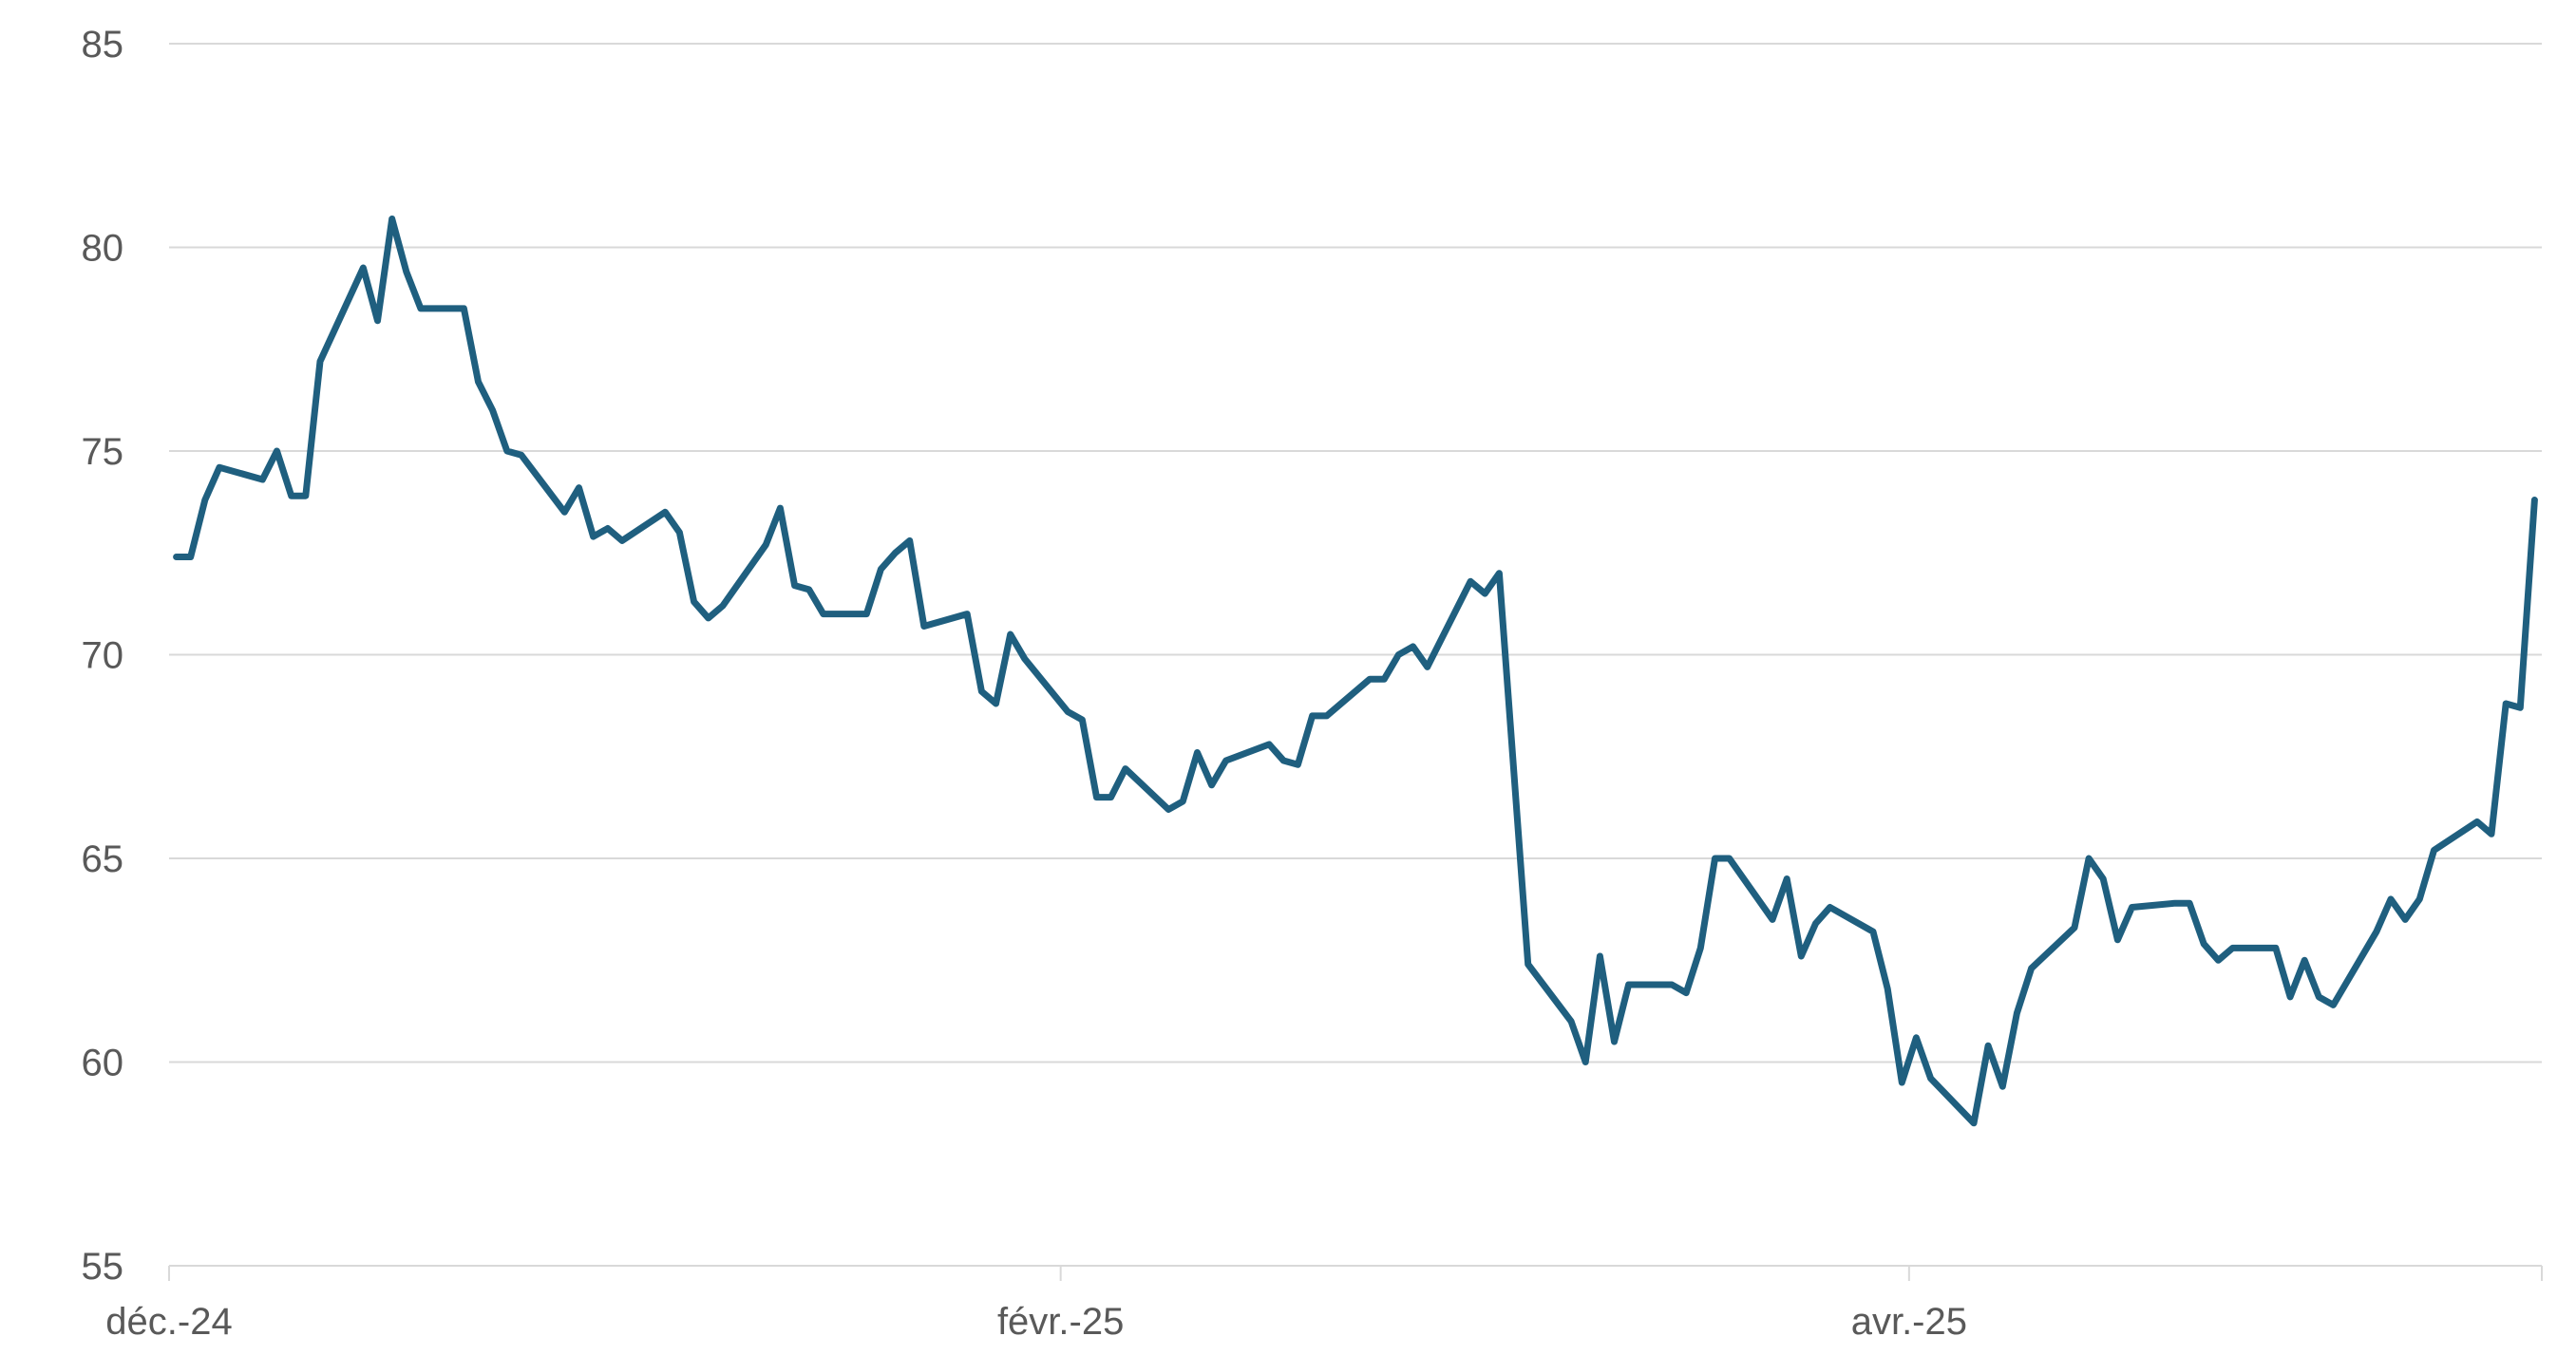  What do you see at coordinates (1060, 1322) in the screenshot?
I see `x-tick-label: févr.-25` at bounding box center [1060, 1322].